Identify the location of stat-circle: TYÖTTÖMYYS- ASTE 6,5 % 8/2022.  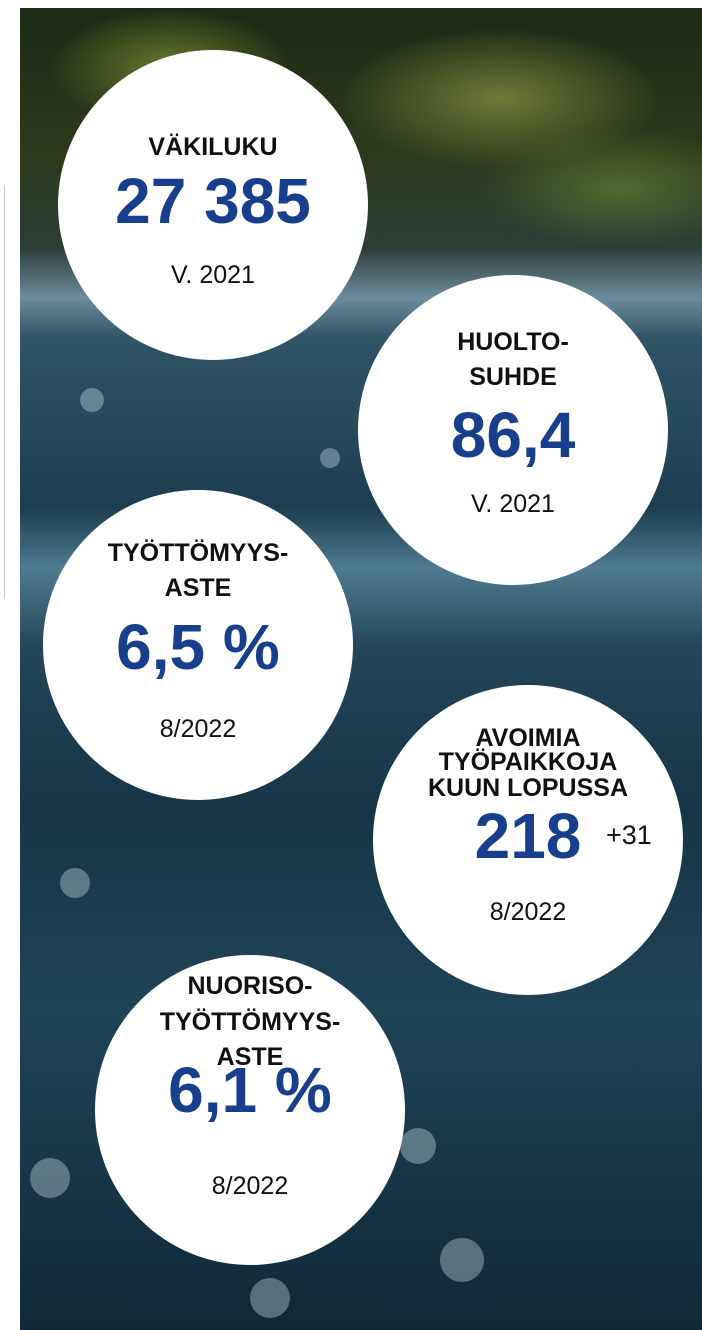
(198, 645).